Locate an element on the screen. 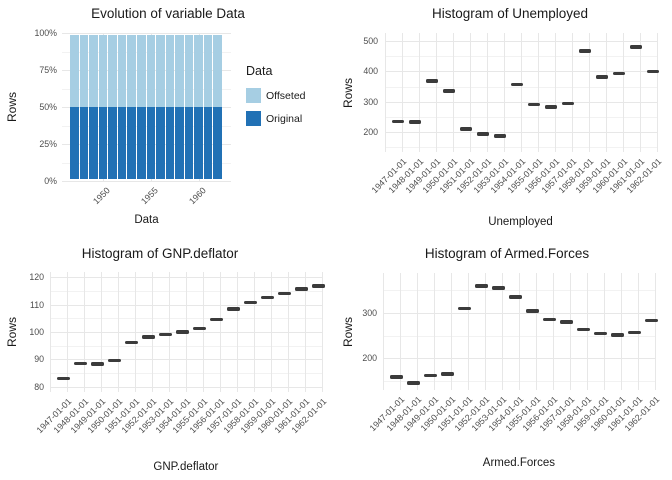  y-tick-label: 120 is located at coordinates (36, 277).